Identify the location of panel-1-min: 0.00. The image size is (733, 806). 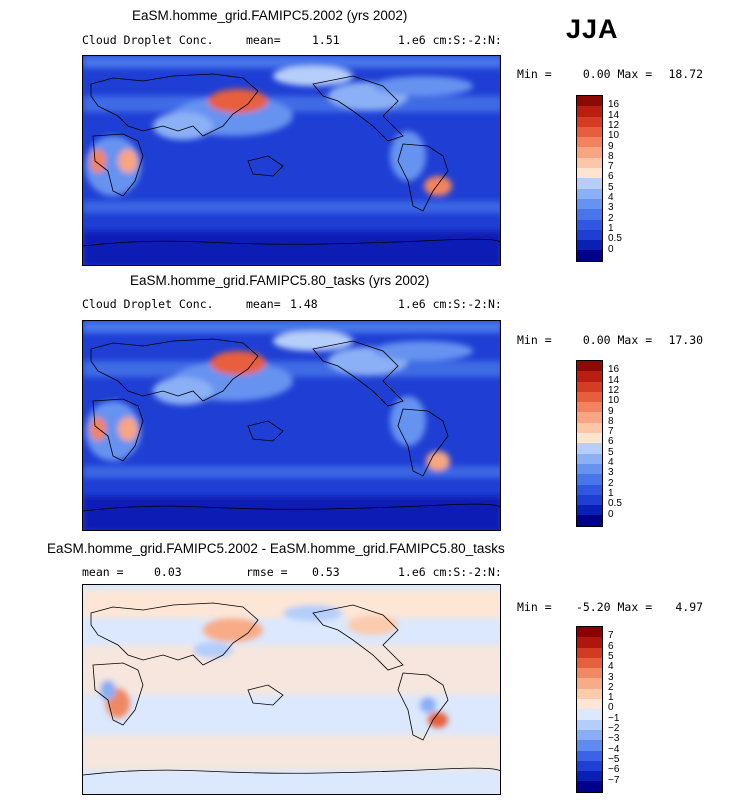
(596, 74).